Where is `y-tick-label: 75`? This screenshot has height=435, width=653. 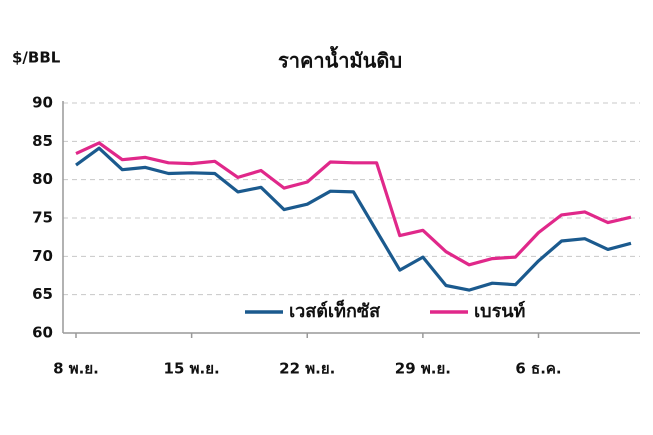 y-tick-label: 75 is located at coordinates (42, 218).